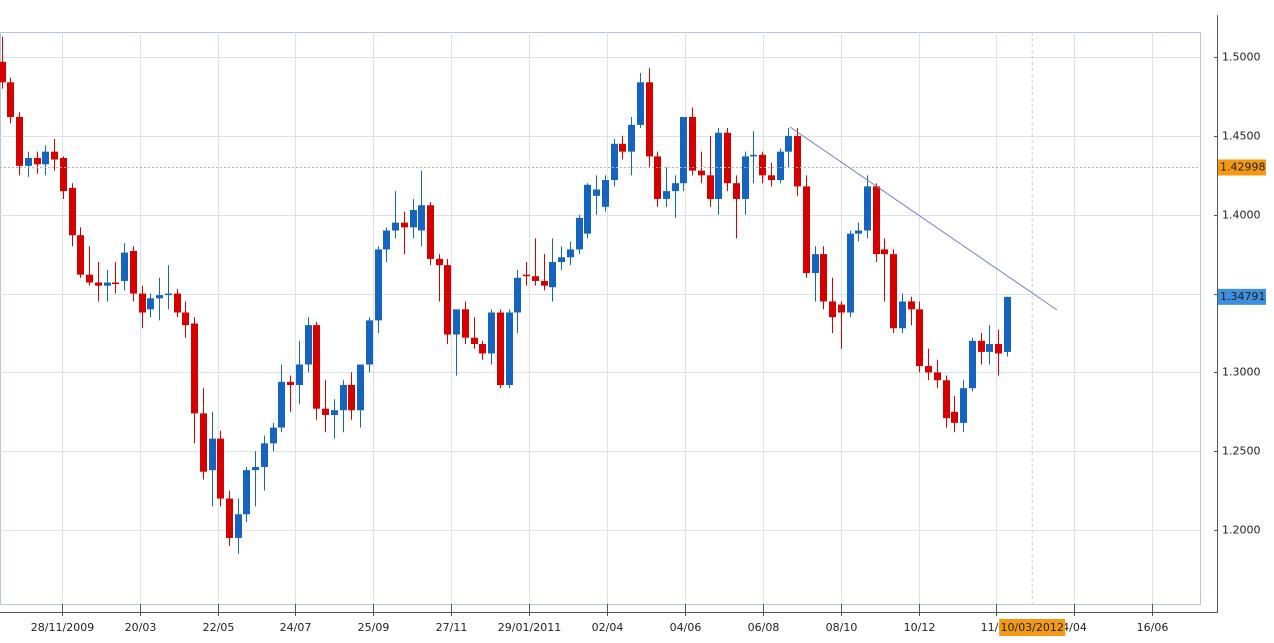 Image resolution: width=1274 pixels, height=643 pixels. Describe the element at coordinates (452, 627) in the screenshot. I see `x-tick-label: 27/11` at that location.